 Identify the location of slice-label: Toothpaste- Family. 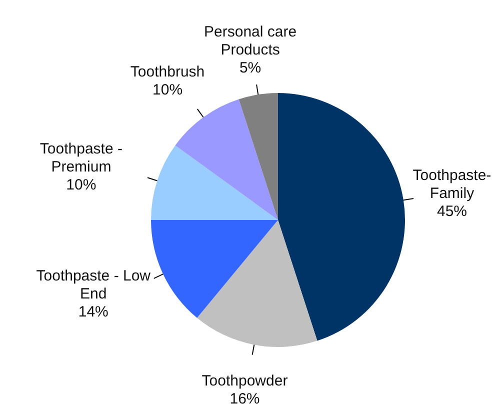
(452, 184).